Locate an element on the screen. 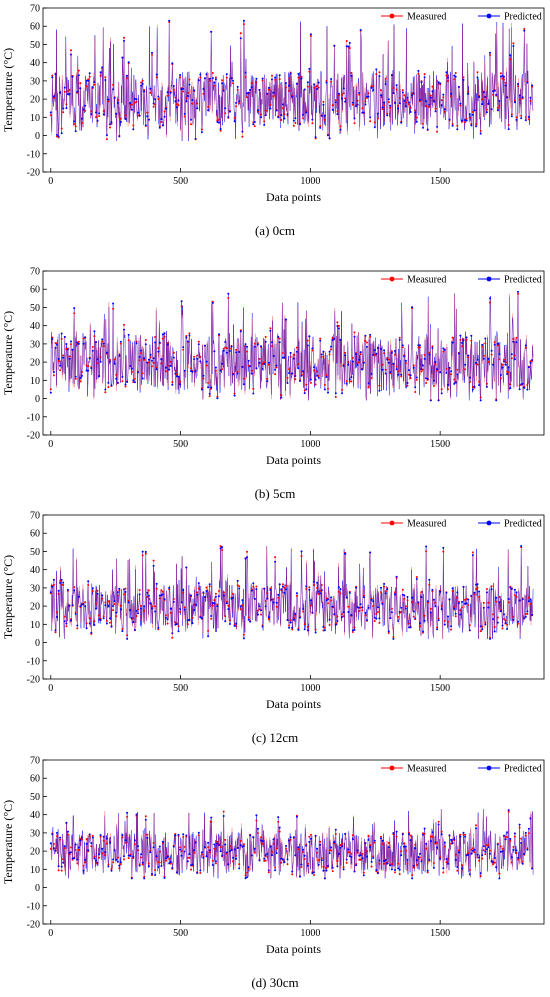  x-tick-label: 500 is located at coordinates (180, 181).